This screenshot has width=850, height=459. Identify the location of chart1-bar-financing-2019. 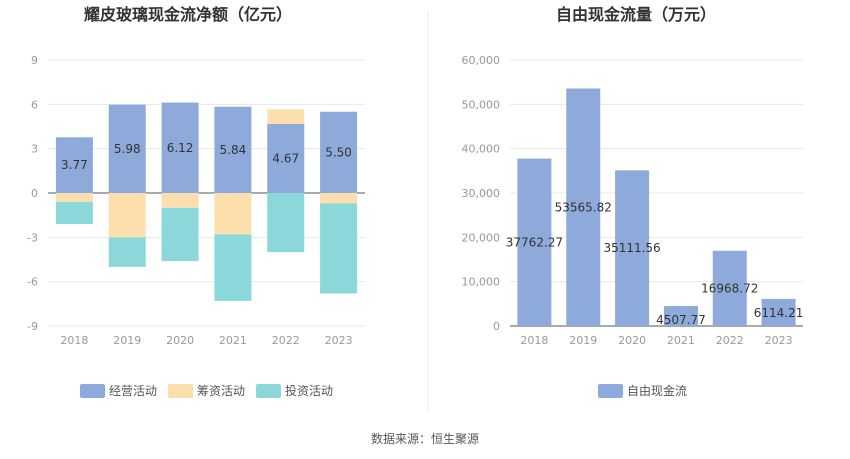
(127, 215).